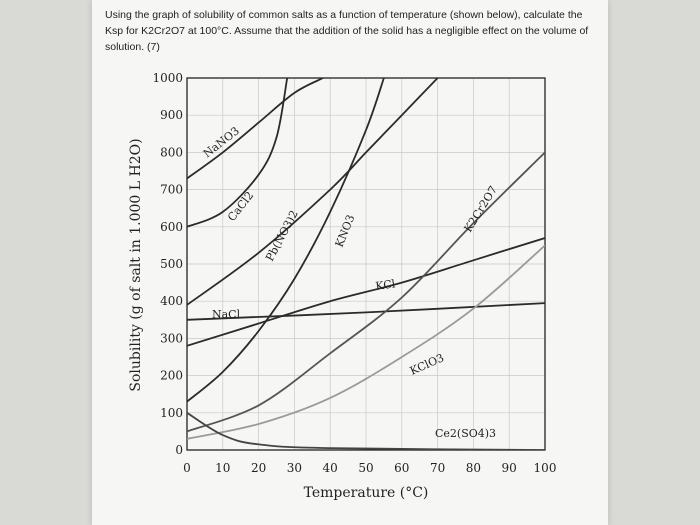 The width and height of the screenshot is (700, 525). What do you see at coordinates (179, 450) in the screenshot?
I see `y-tick-label: 0` at bounding box center [179, 450].